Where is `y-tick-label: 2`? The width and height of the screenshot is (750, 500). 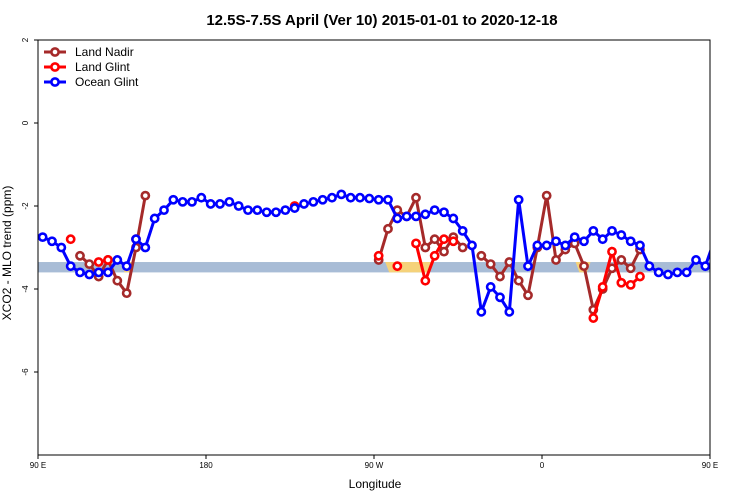 y-tick-label: 2 is located at coordinates (25, 39).